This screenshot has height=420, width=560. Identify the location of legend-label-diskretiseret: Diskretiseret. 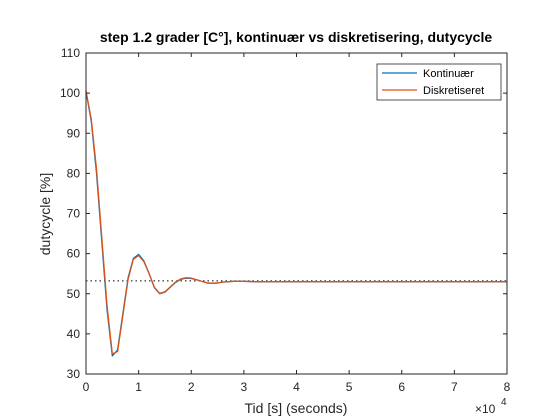
(453, 91).